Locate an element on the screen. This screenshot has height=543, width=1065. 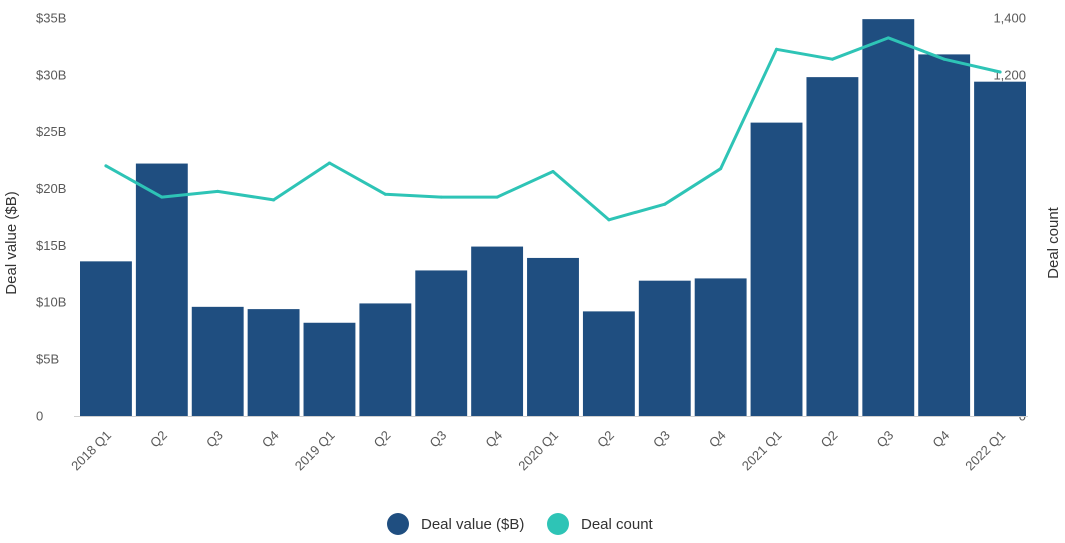
legend-label-deal-value: Deal value ($B) is located at coordinates (472, 524).